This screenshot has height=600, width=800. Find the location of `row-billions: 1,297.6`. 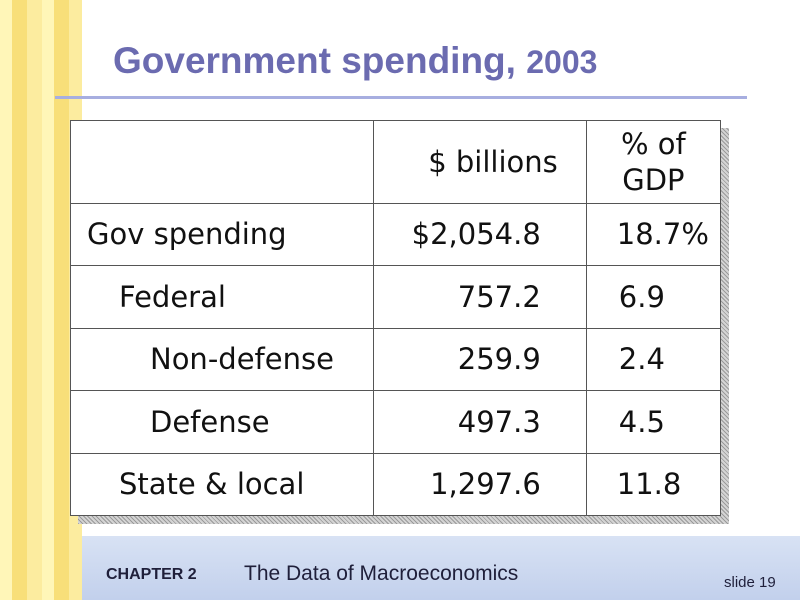

row-billions: 1,297.6 is located at coordinates (479, 484).